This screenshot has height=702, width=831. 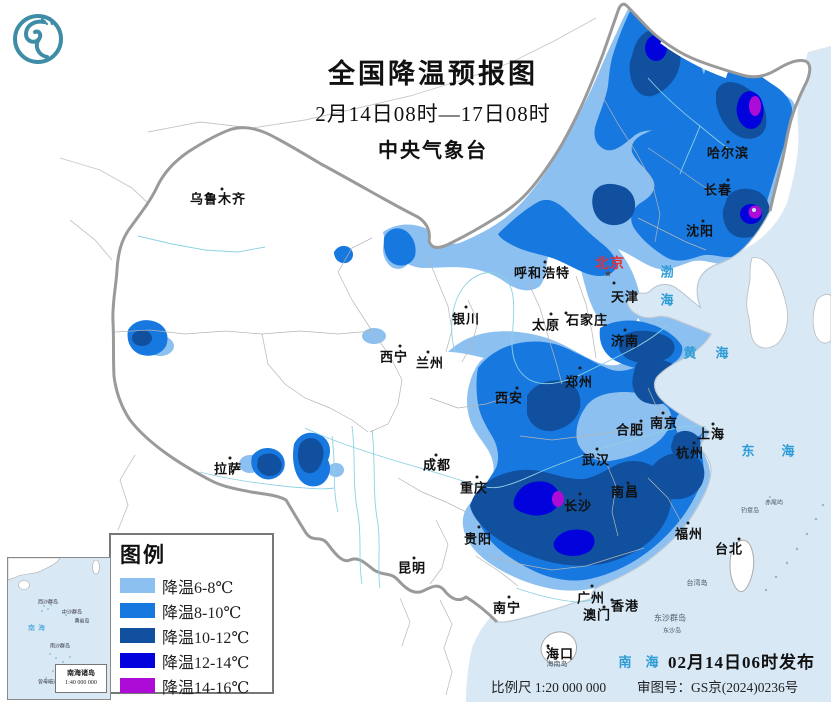 I want to click on city-marker-昆明, so click(x=414, y=558).